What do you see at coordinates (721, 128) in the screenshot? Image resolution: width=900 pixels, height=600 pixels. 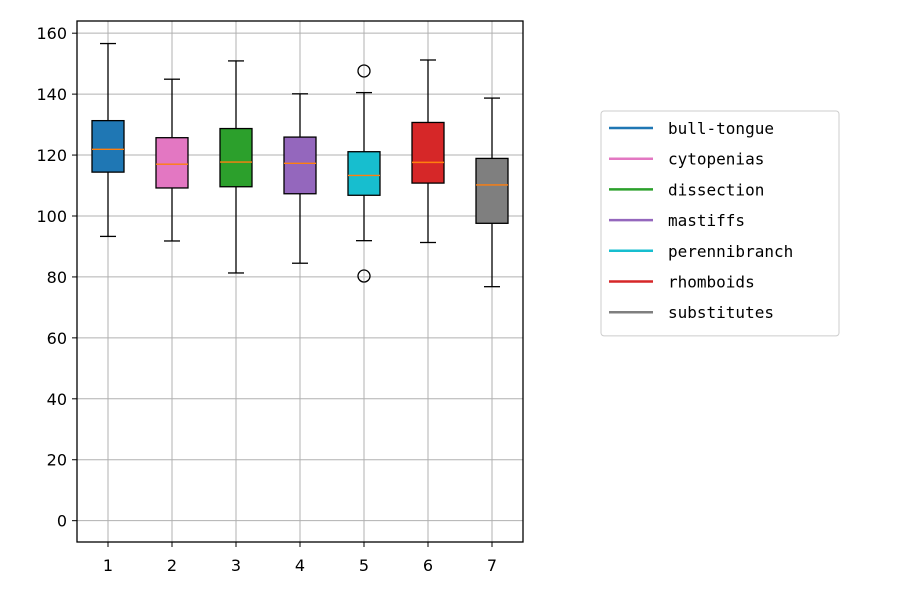 I see `legend-label: bull-tongue` at bounding box center [721, 128].